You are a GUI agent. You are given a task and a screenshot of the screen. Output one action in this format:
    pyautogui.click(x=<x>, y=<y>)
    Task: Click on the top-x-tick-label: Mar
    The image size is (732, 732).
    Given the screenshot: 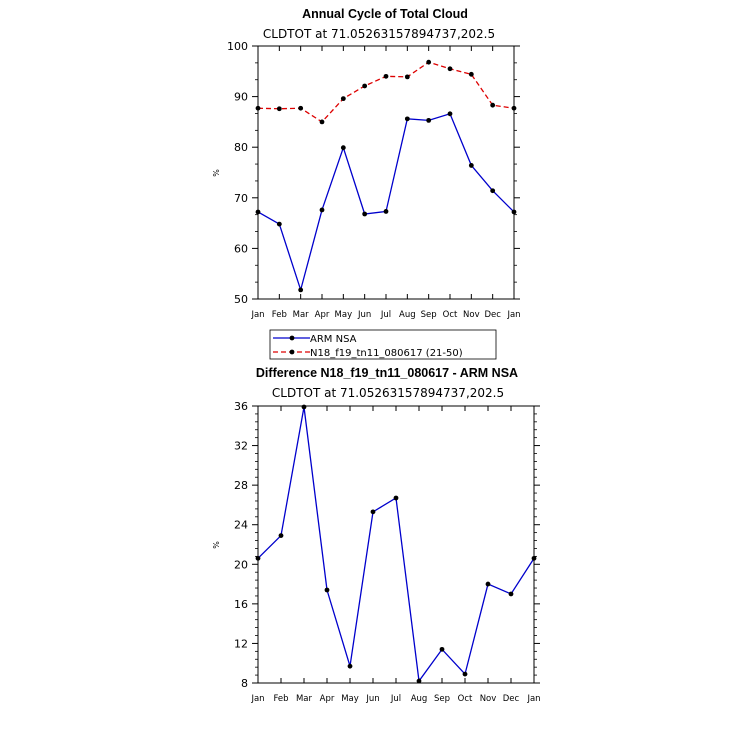 What is the action you would take?
    pyautogui.click(x=301, y=315)
    